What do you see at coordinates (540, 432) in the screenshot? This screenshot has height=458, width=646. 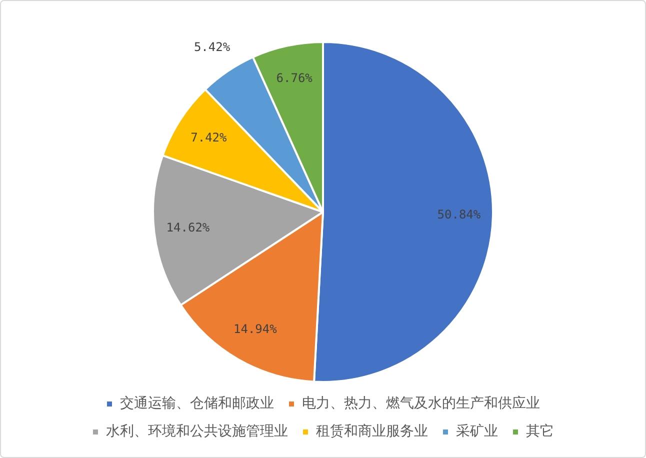 I see `legend-label: 其它` at bounding box center [540, 432].